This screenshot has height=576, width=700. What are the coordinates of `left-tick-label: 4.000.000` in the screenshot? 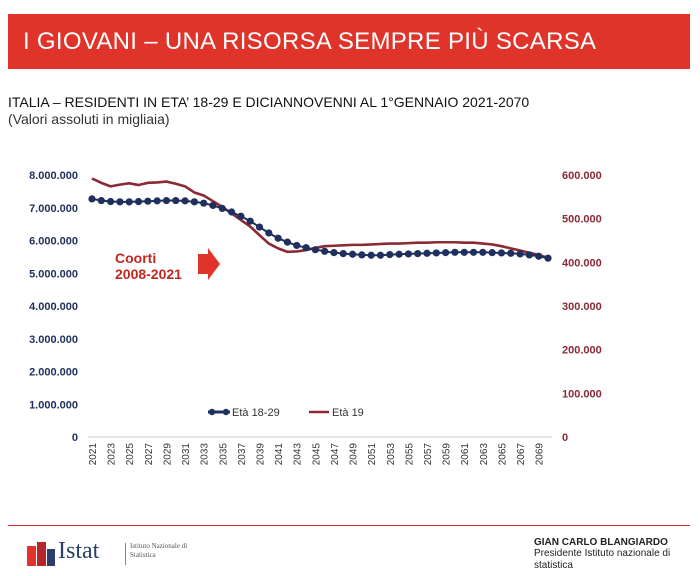 It's located at (53, 307).